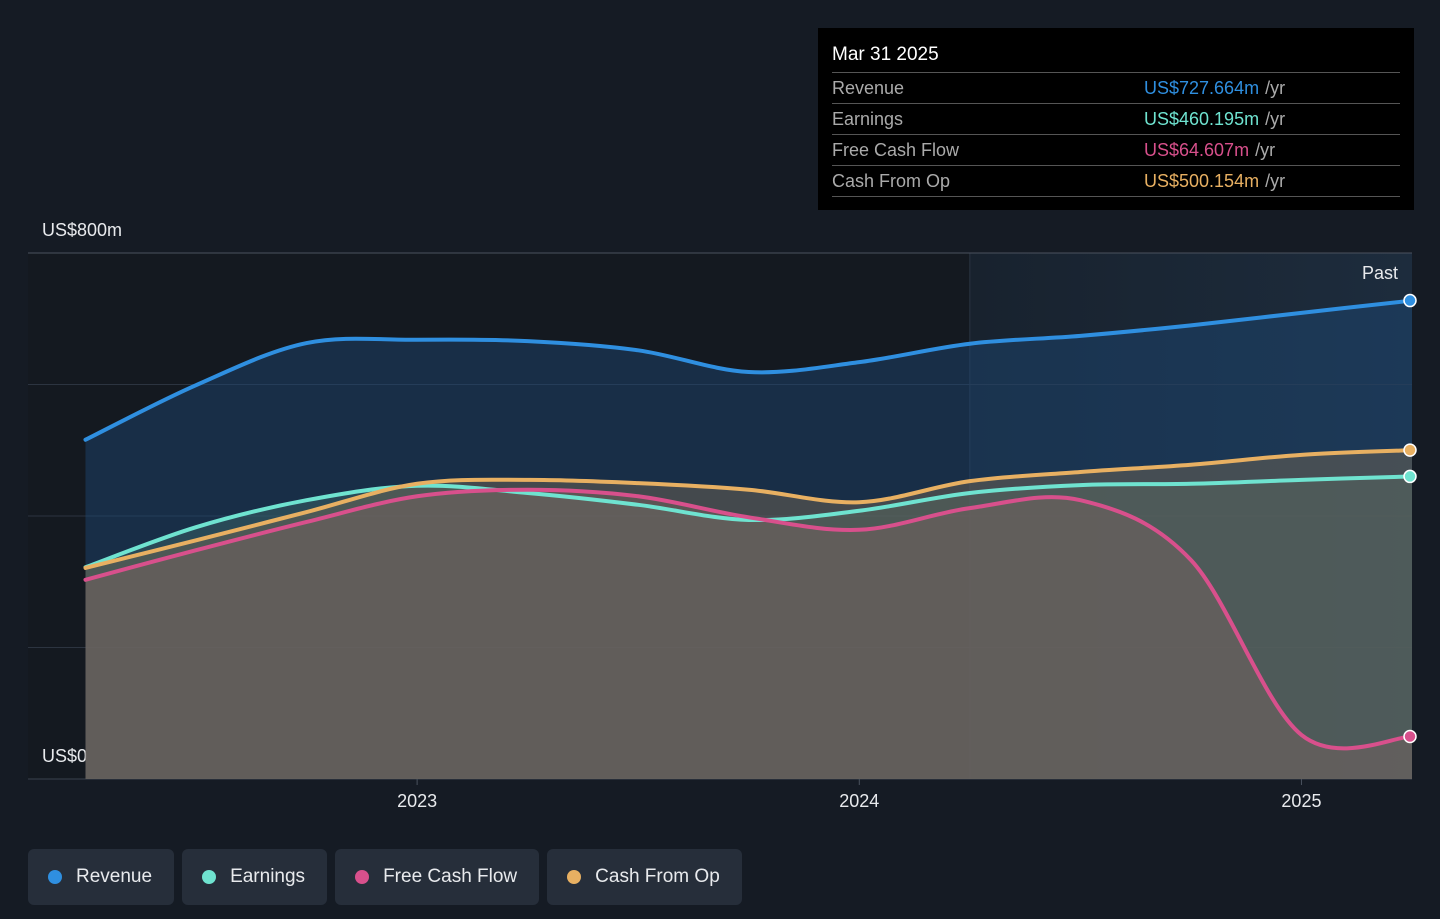 The width and height of the screenshot is (1440, 919). I want to click on legend-label: Earnings, so click(268, 876).